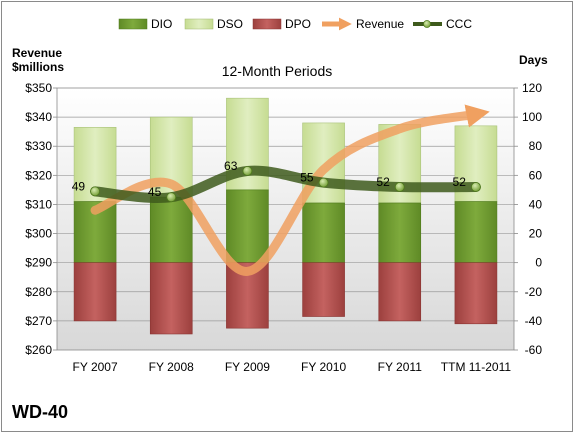 Image resolution: width=574 pixels, height=433 pixels. What do you see at coordinates (230, 24) in the screenshot?
I see `legend-label-dso: DSO` at bounding box center [230, 24].